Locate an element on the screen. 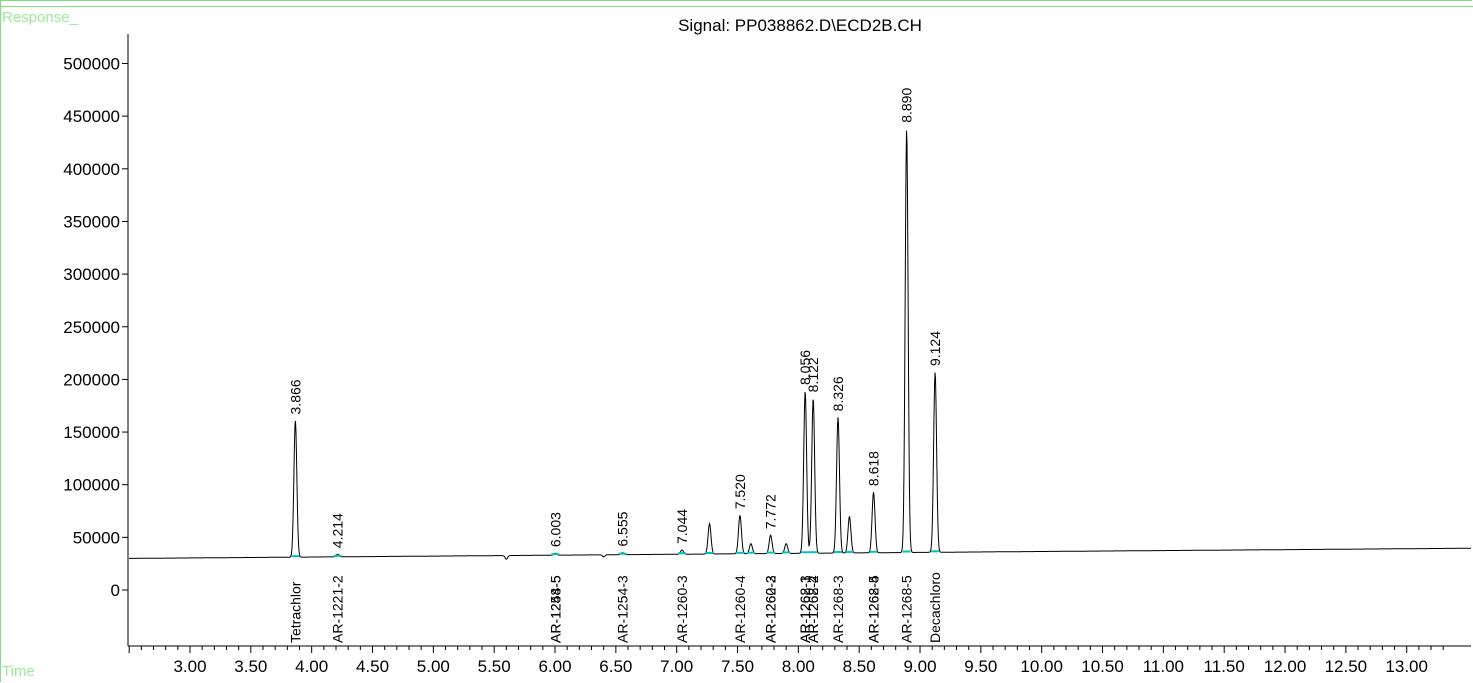 This screenshot has width=1473, height=683. y-tick-label-9: 450000 is located at coordinates (91, 116).